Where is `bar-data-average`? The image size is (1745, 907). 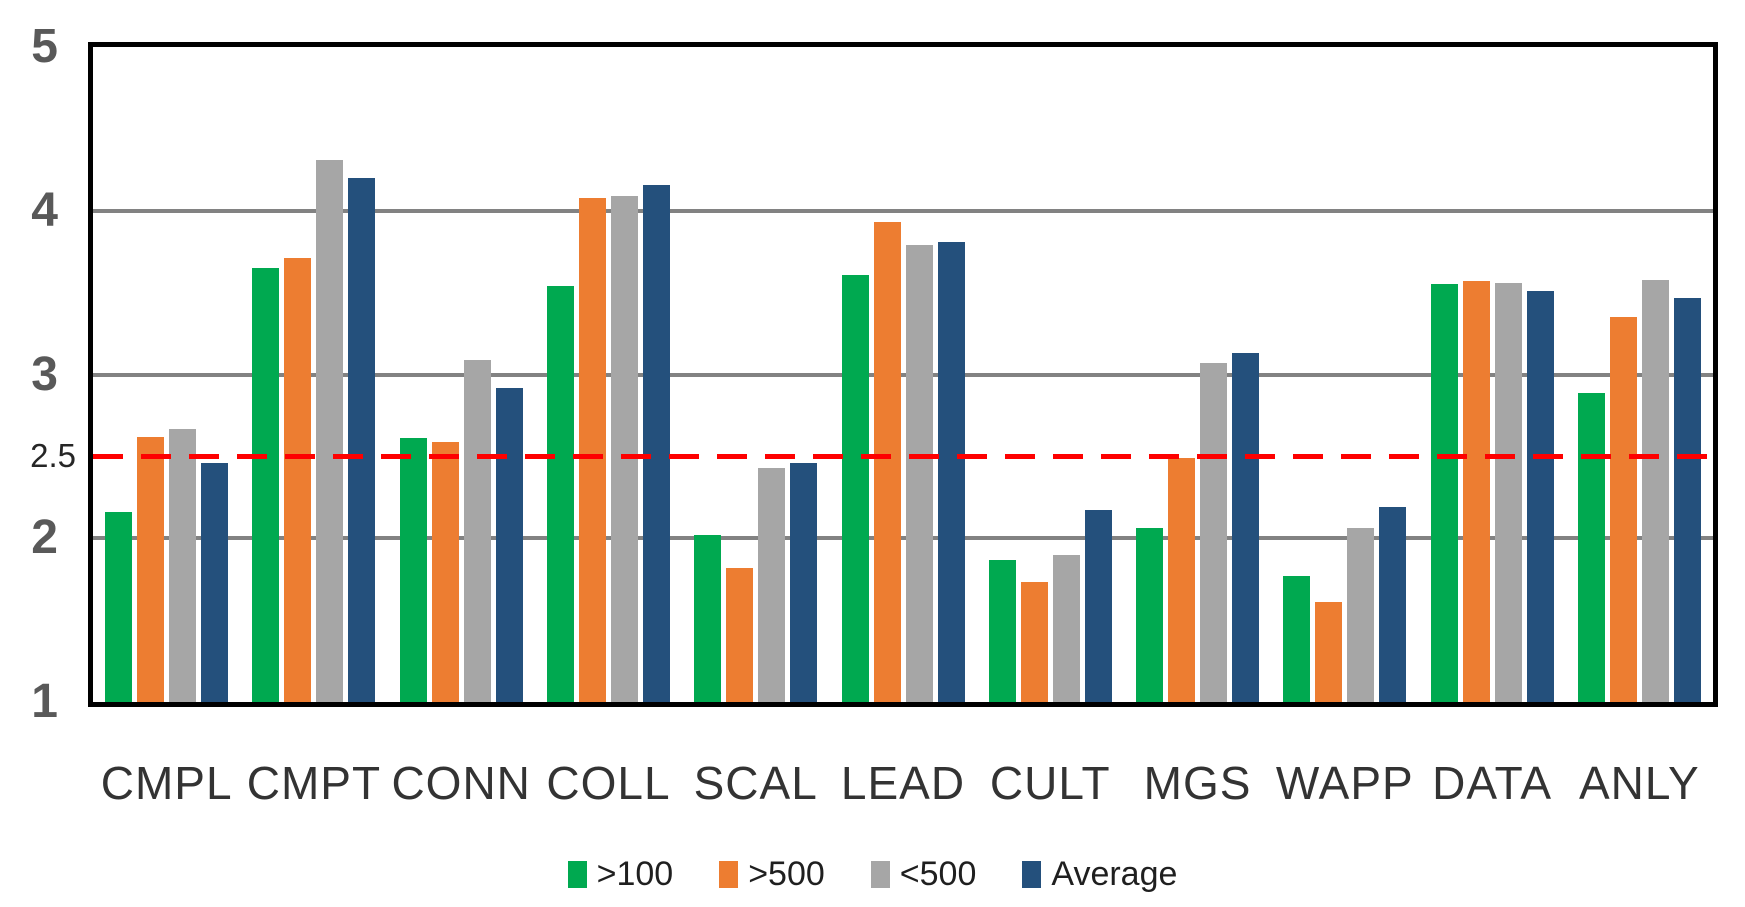
bar-data-average is located at coordinates (1540, 496).